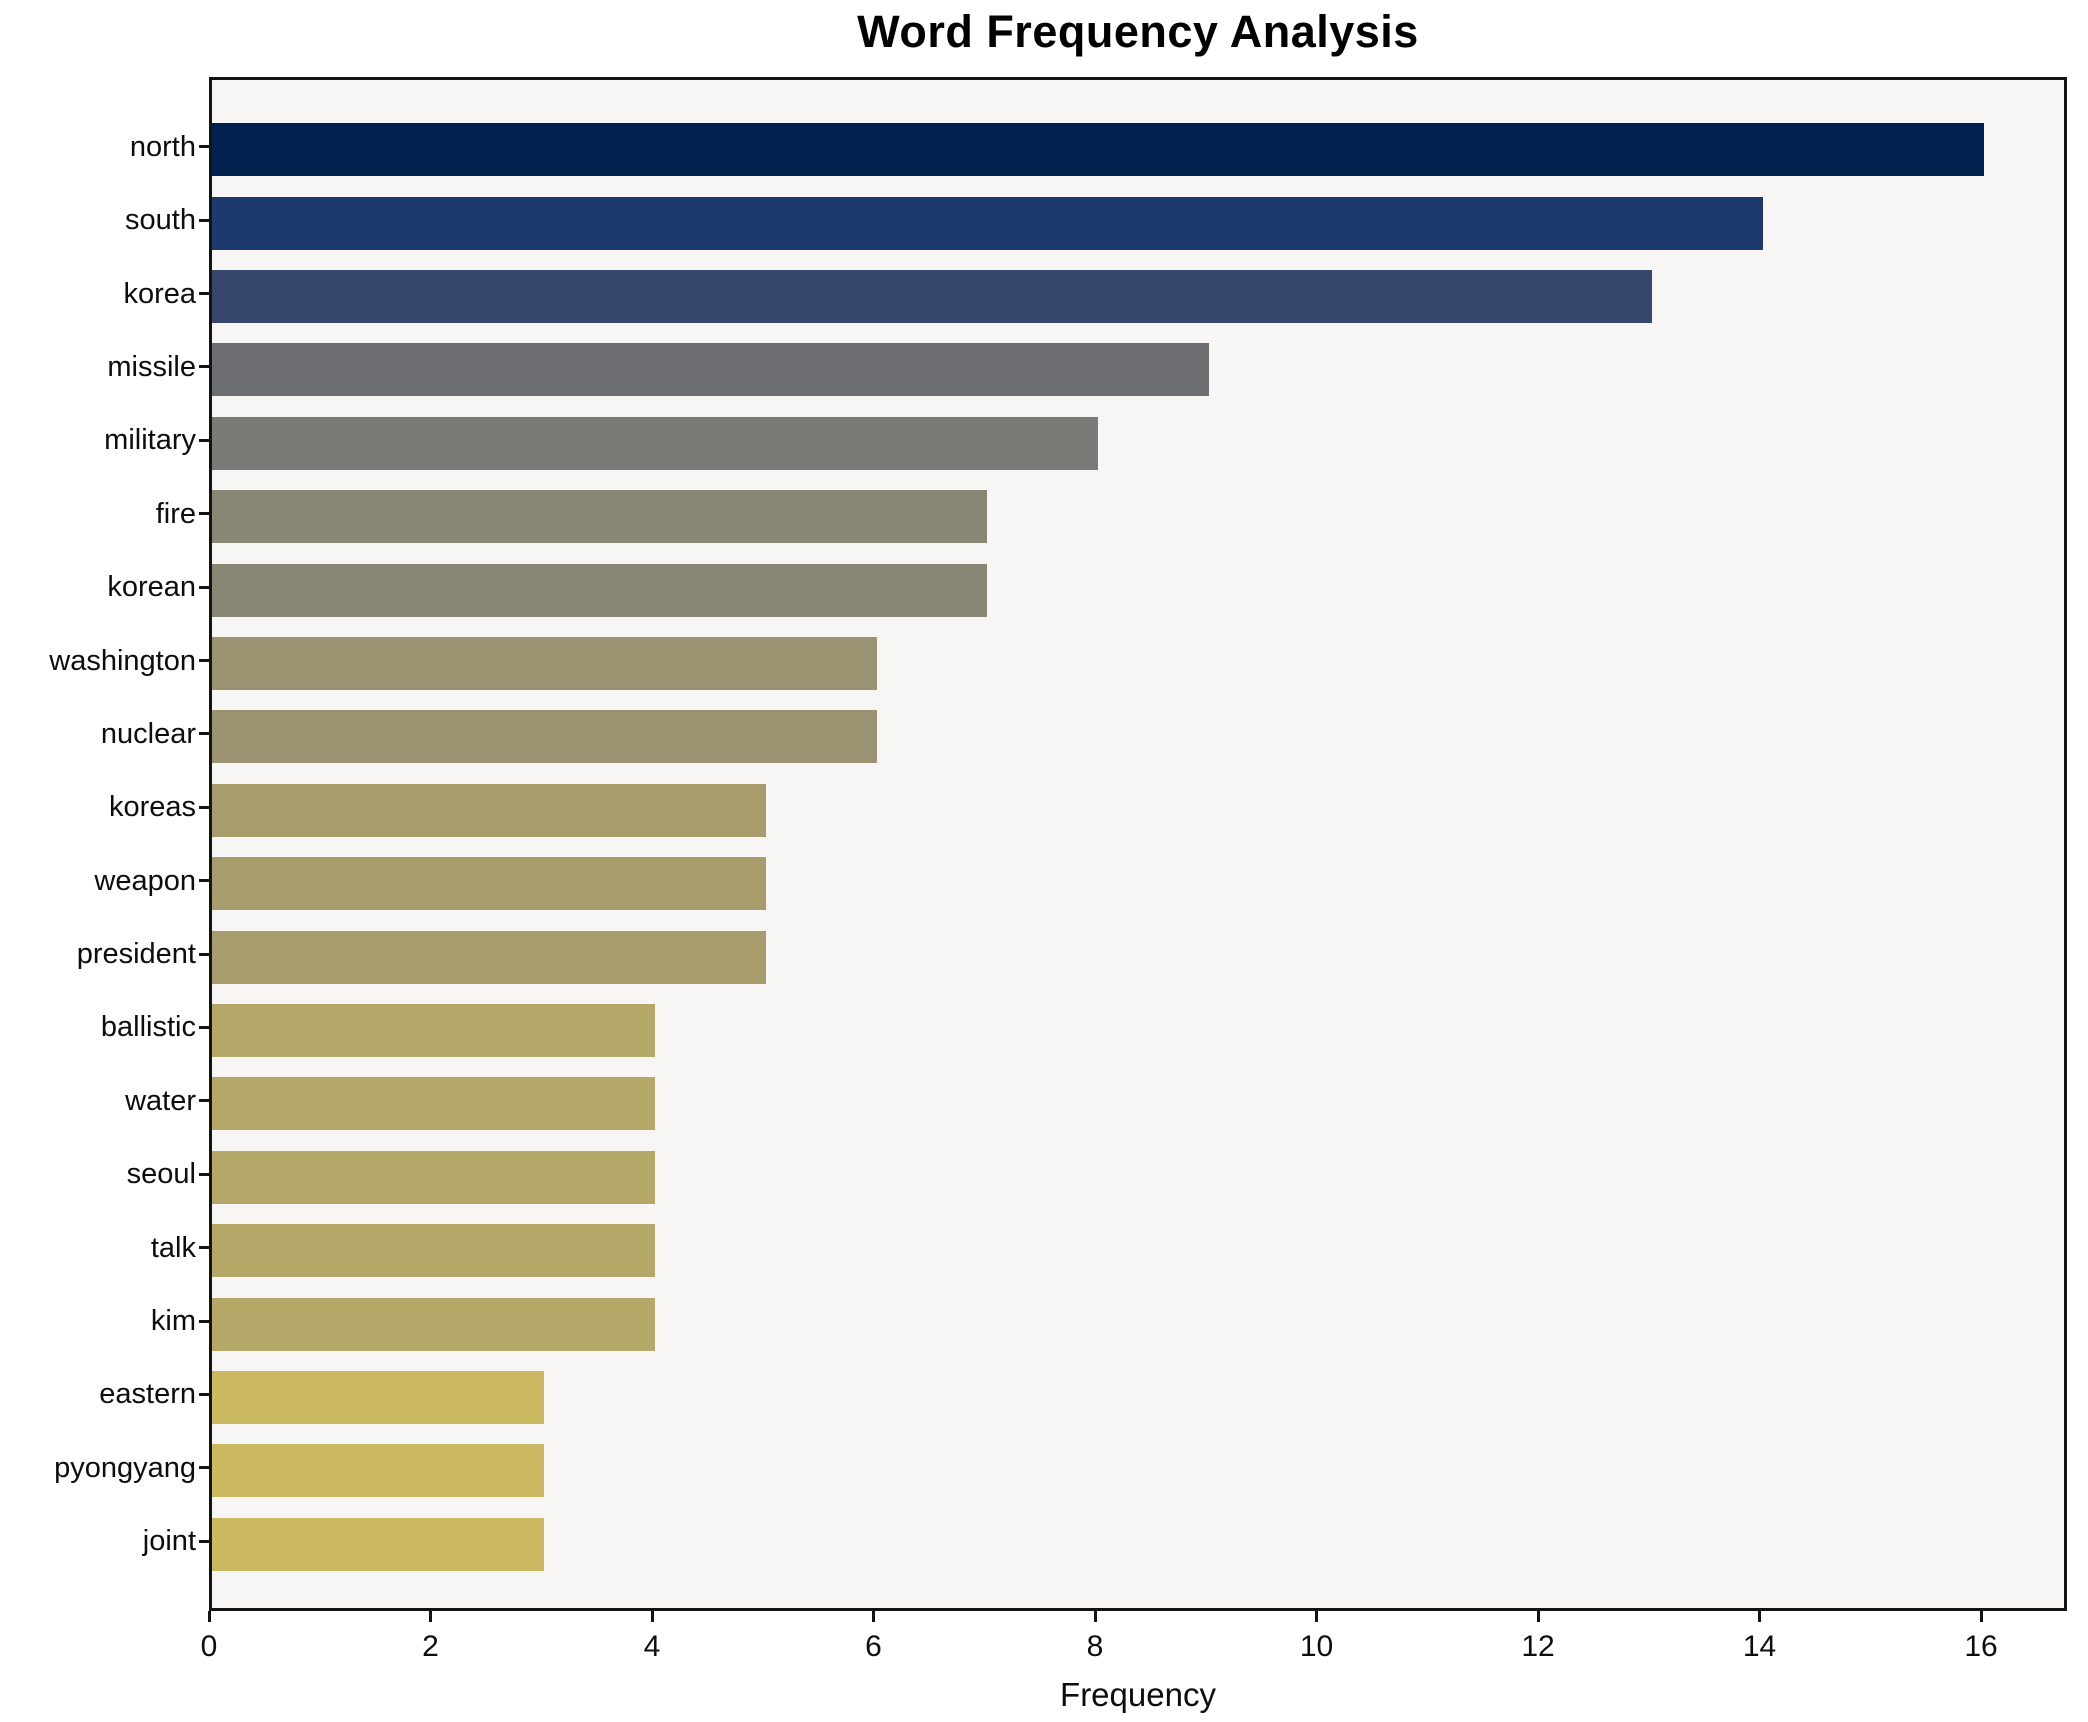 The height and width of the screenshot is (1722, 2088). What do you see at coordinates (159, 293) in the screenshot?
I see `y-label-korea: korea` at bounding box center [159, 293].